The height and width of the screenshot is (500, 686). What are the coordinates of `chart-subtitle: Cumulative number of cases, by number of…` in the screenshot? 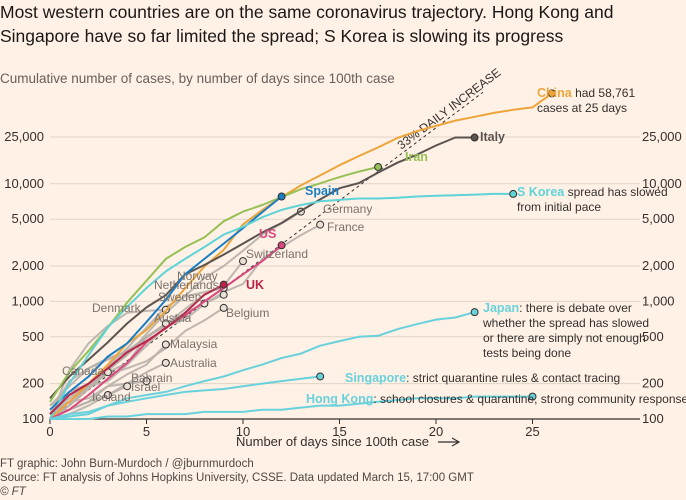 It's located at (197, 78).